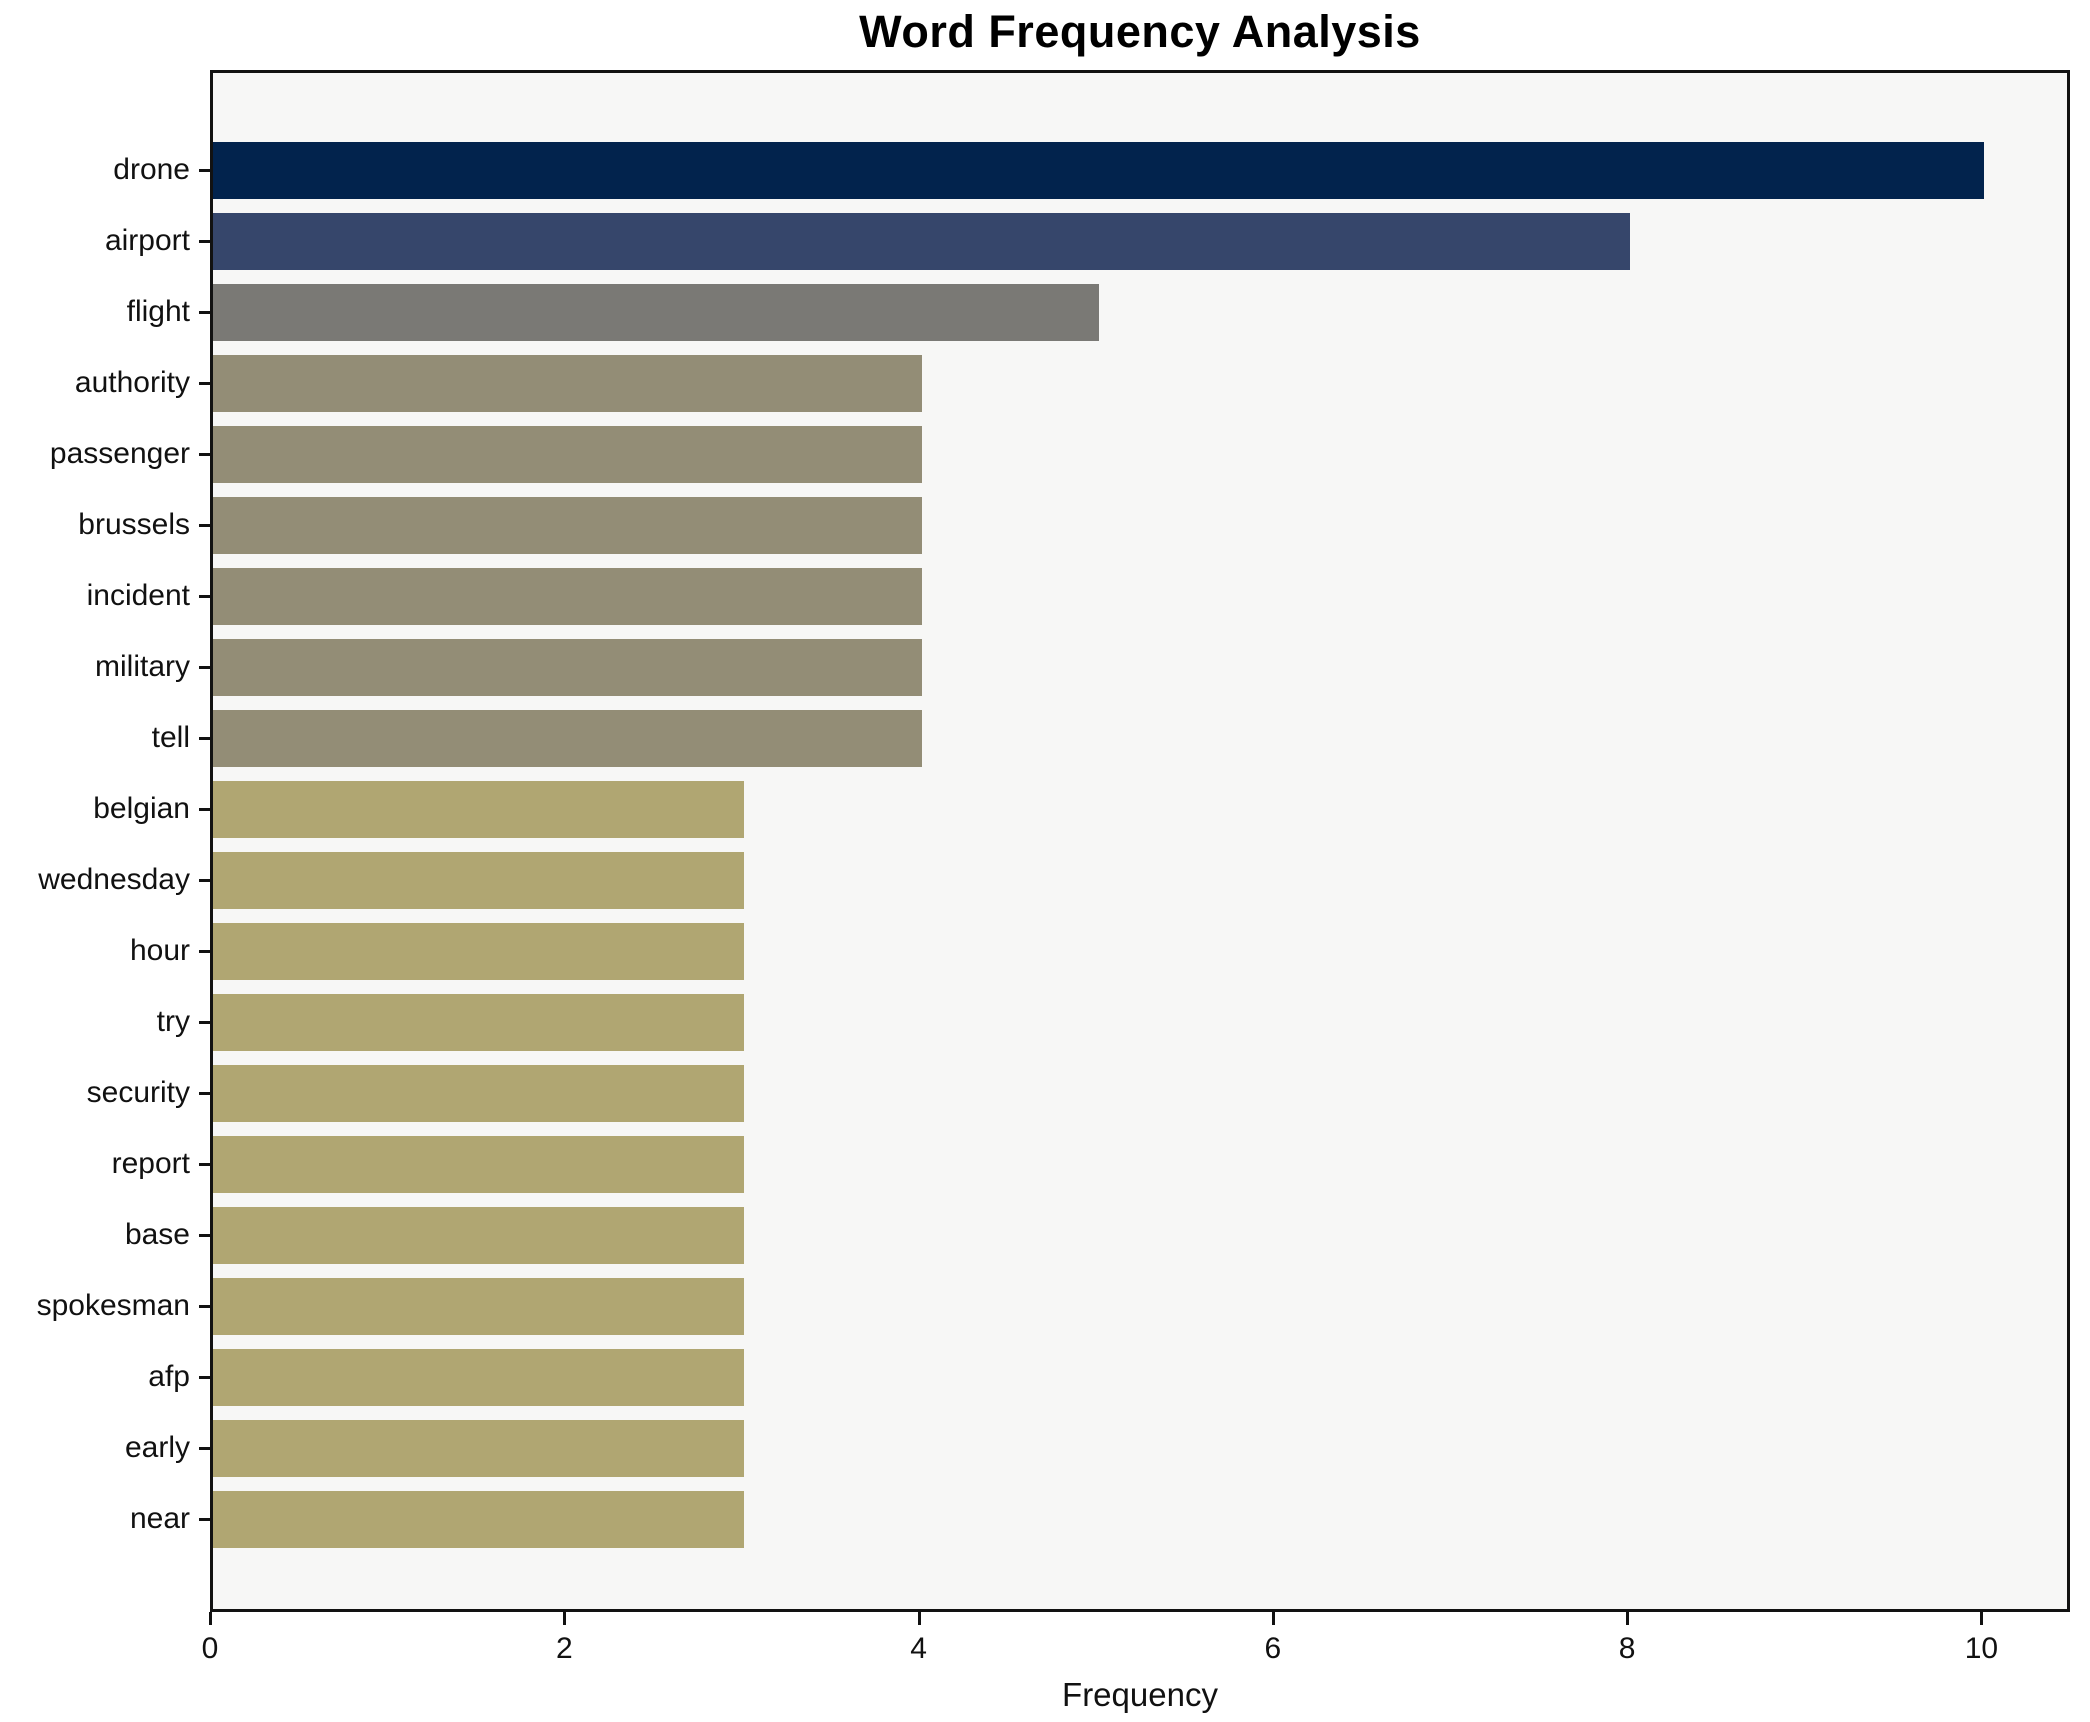 This screenshot has width=2090, height=1722. Describe the element at coordinates (134, 524) in the screenshot. I see `y-tick-label-brussels: brussels` at that location.